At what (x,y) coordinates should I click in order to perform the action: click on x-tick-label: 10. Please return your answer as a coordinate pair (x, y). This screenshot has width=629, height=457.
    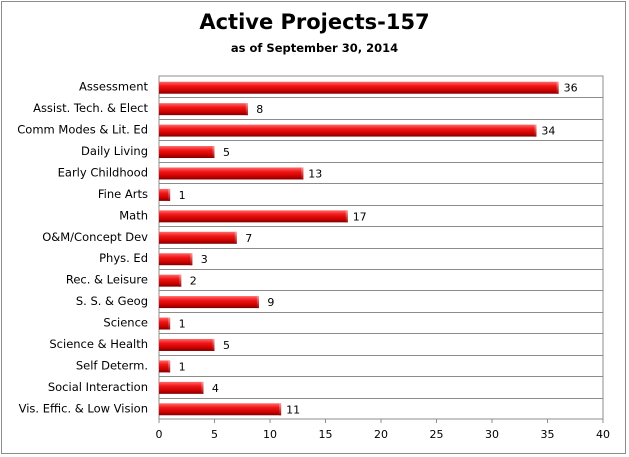
    Looking at the image, I should click on (270, 434).